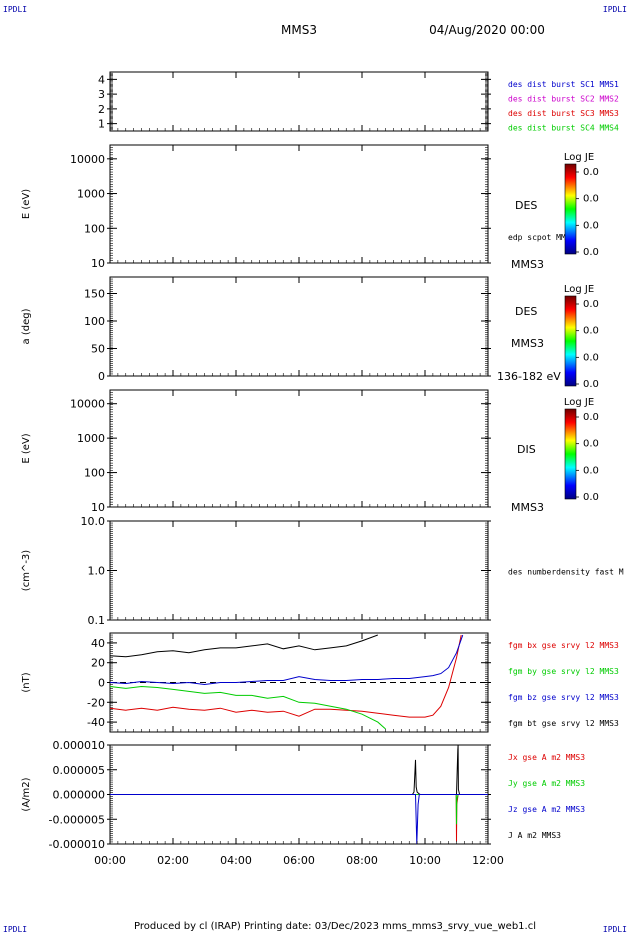 The height and width of the screenshot is (934, 630). Describe the element at coordinates (529, 376) in the screenshot. I see `side-label: 136-182 eV` at that location.